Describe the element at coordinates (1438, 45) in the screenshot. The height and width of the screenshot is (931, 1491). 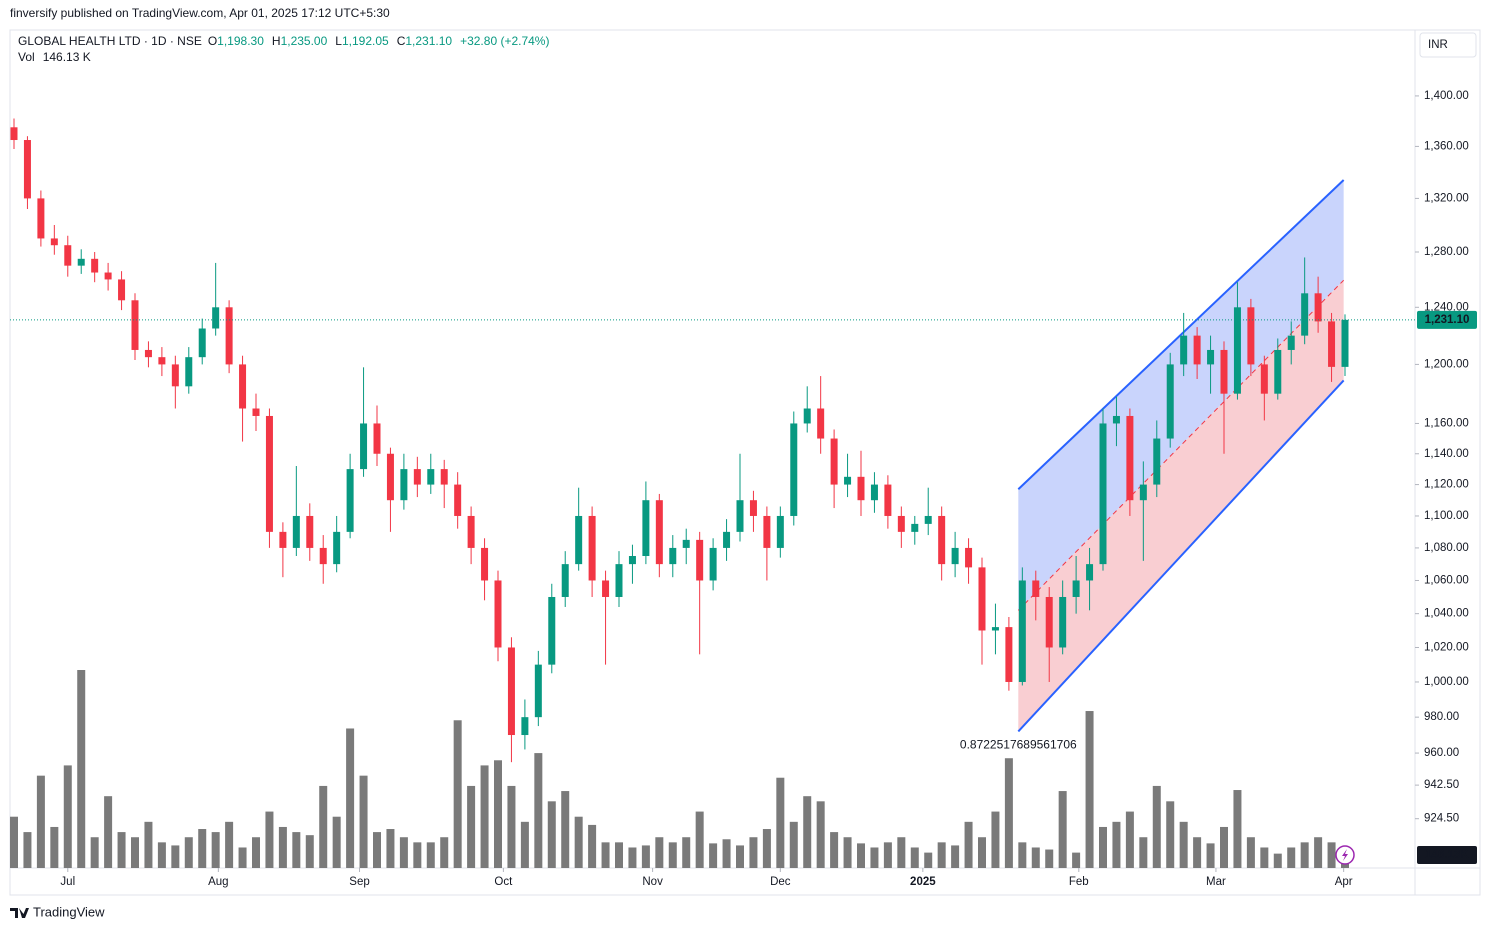
I see `currency: INR` at that location.